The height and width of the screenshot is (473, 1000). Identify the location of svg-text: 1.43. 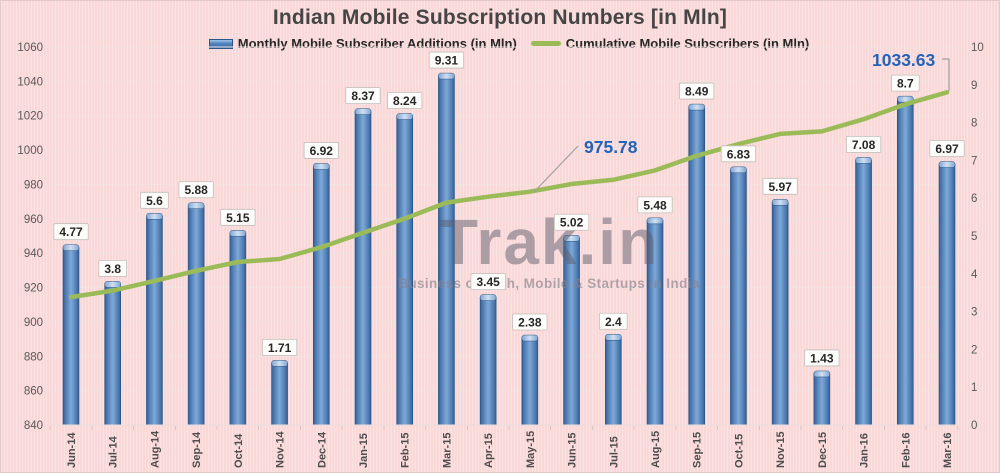
(822, 358).